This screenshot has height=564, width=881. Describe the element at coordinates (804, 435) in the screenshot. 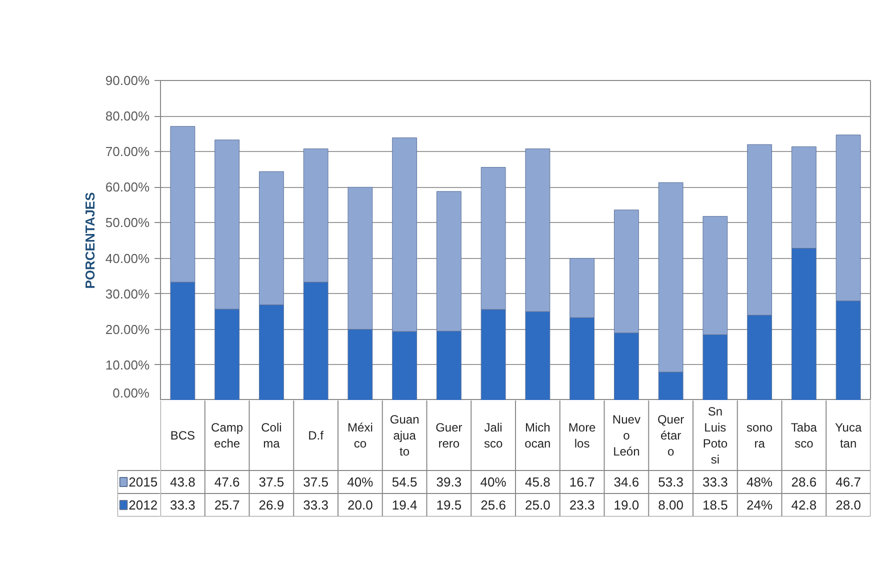

I see `x-tick-label: Tabasco` at that location.